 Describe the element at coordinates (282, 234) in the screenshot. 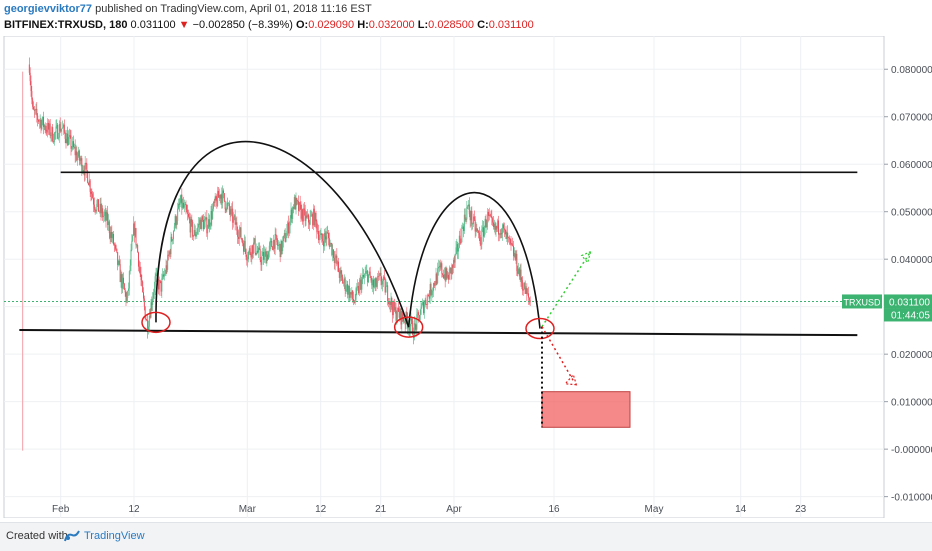

I see `large-arc-pattern` at that location.